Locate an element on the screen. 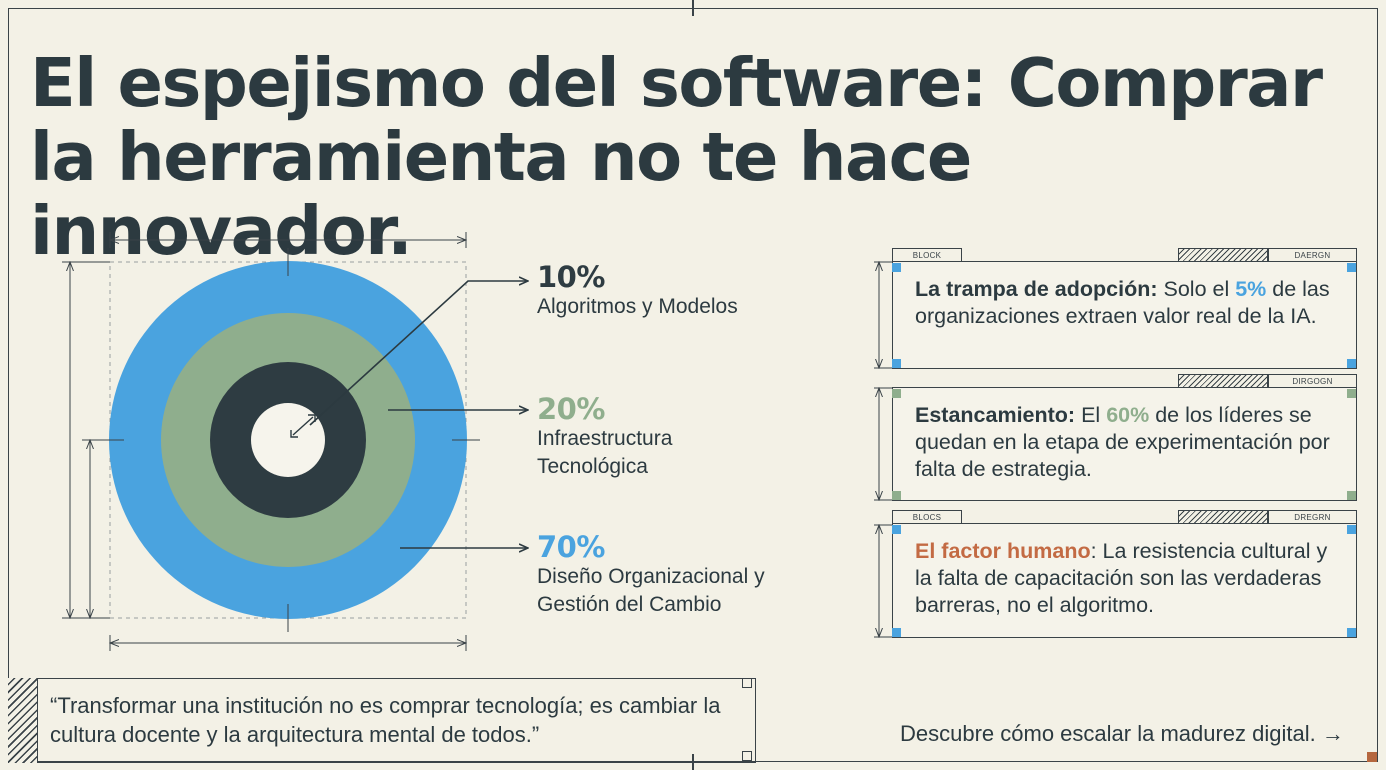  card-3-tab-left: BLOCS is located at coordinates (927, 517).